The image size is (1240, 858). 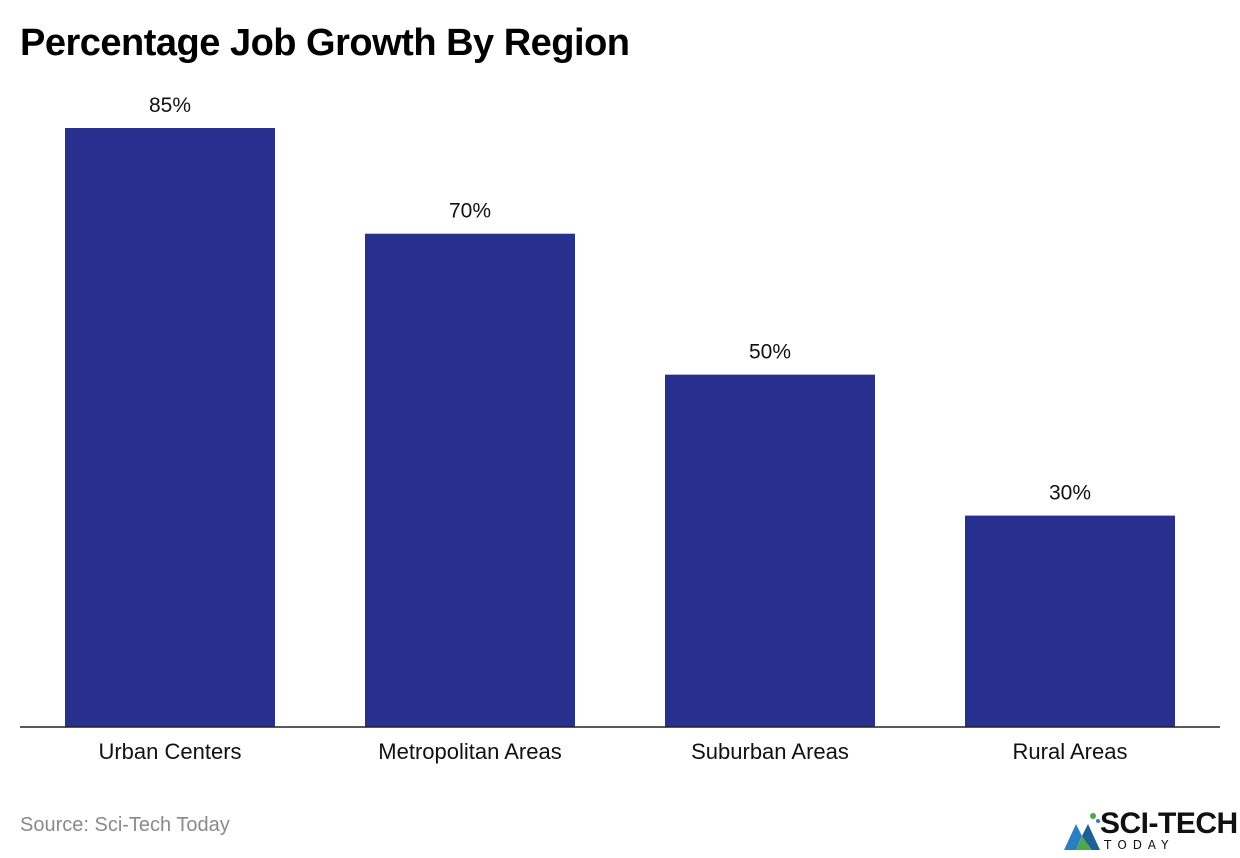 I want to click on bar-rural-areas, so click(x=1070, y=621).